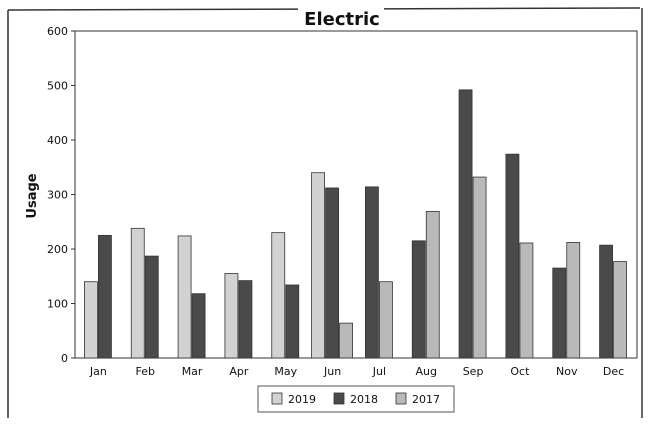 This screenshot has height=425, width=652. I want to click on bar-2018-jun, so click(332, 273).